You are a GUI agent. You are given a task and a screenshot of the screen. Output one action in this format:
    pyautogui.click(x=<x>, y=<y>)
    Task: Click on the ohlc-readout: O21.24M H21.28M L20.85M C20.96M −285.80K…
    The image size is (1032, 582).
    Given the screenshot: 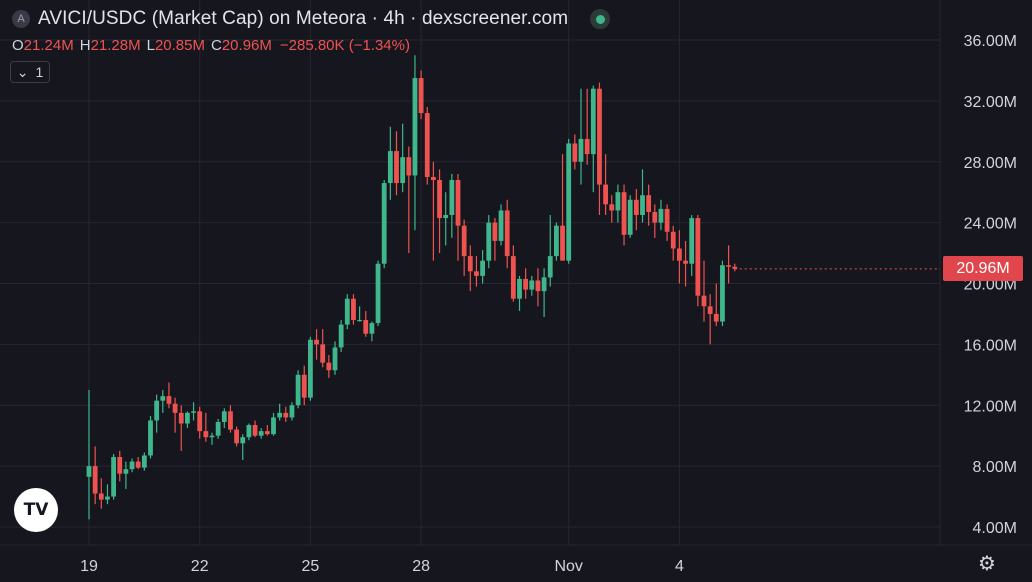 What is the action you would take?
    pyautogui.click(x=211, y=45)
    